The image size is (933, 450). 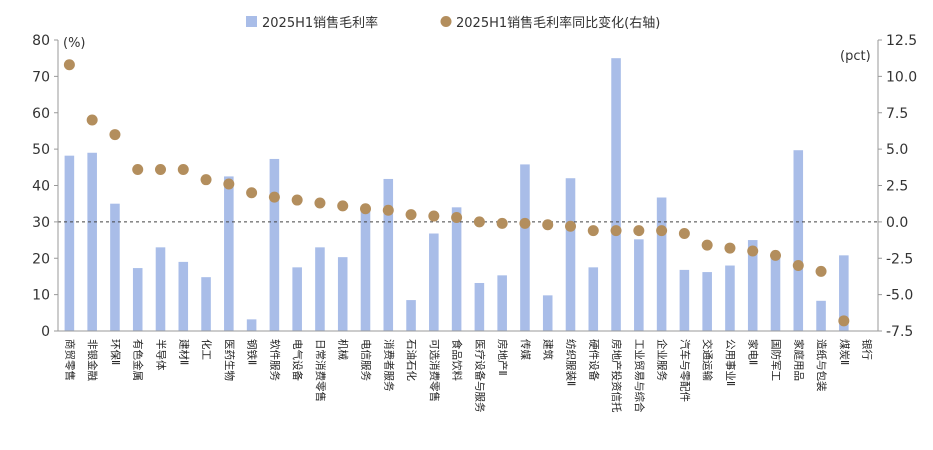 I want to click on dot-半导体, so click(x=160, y=169).